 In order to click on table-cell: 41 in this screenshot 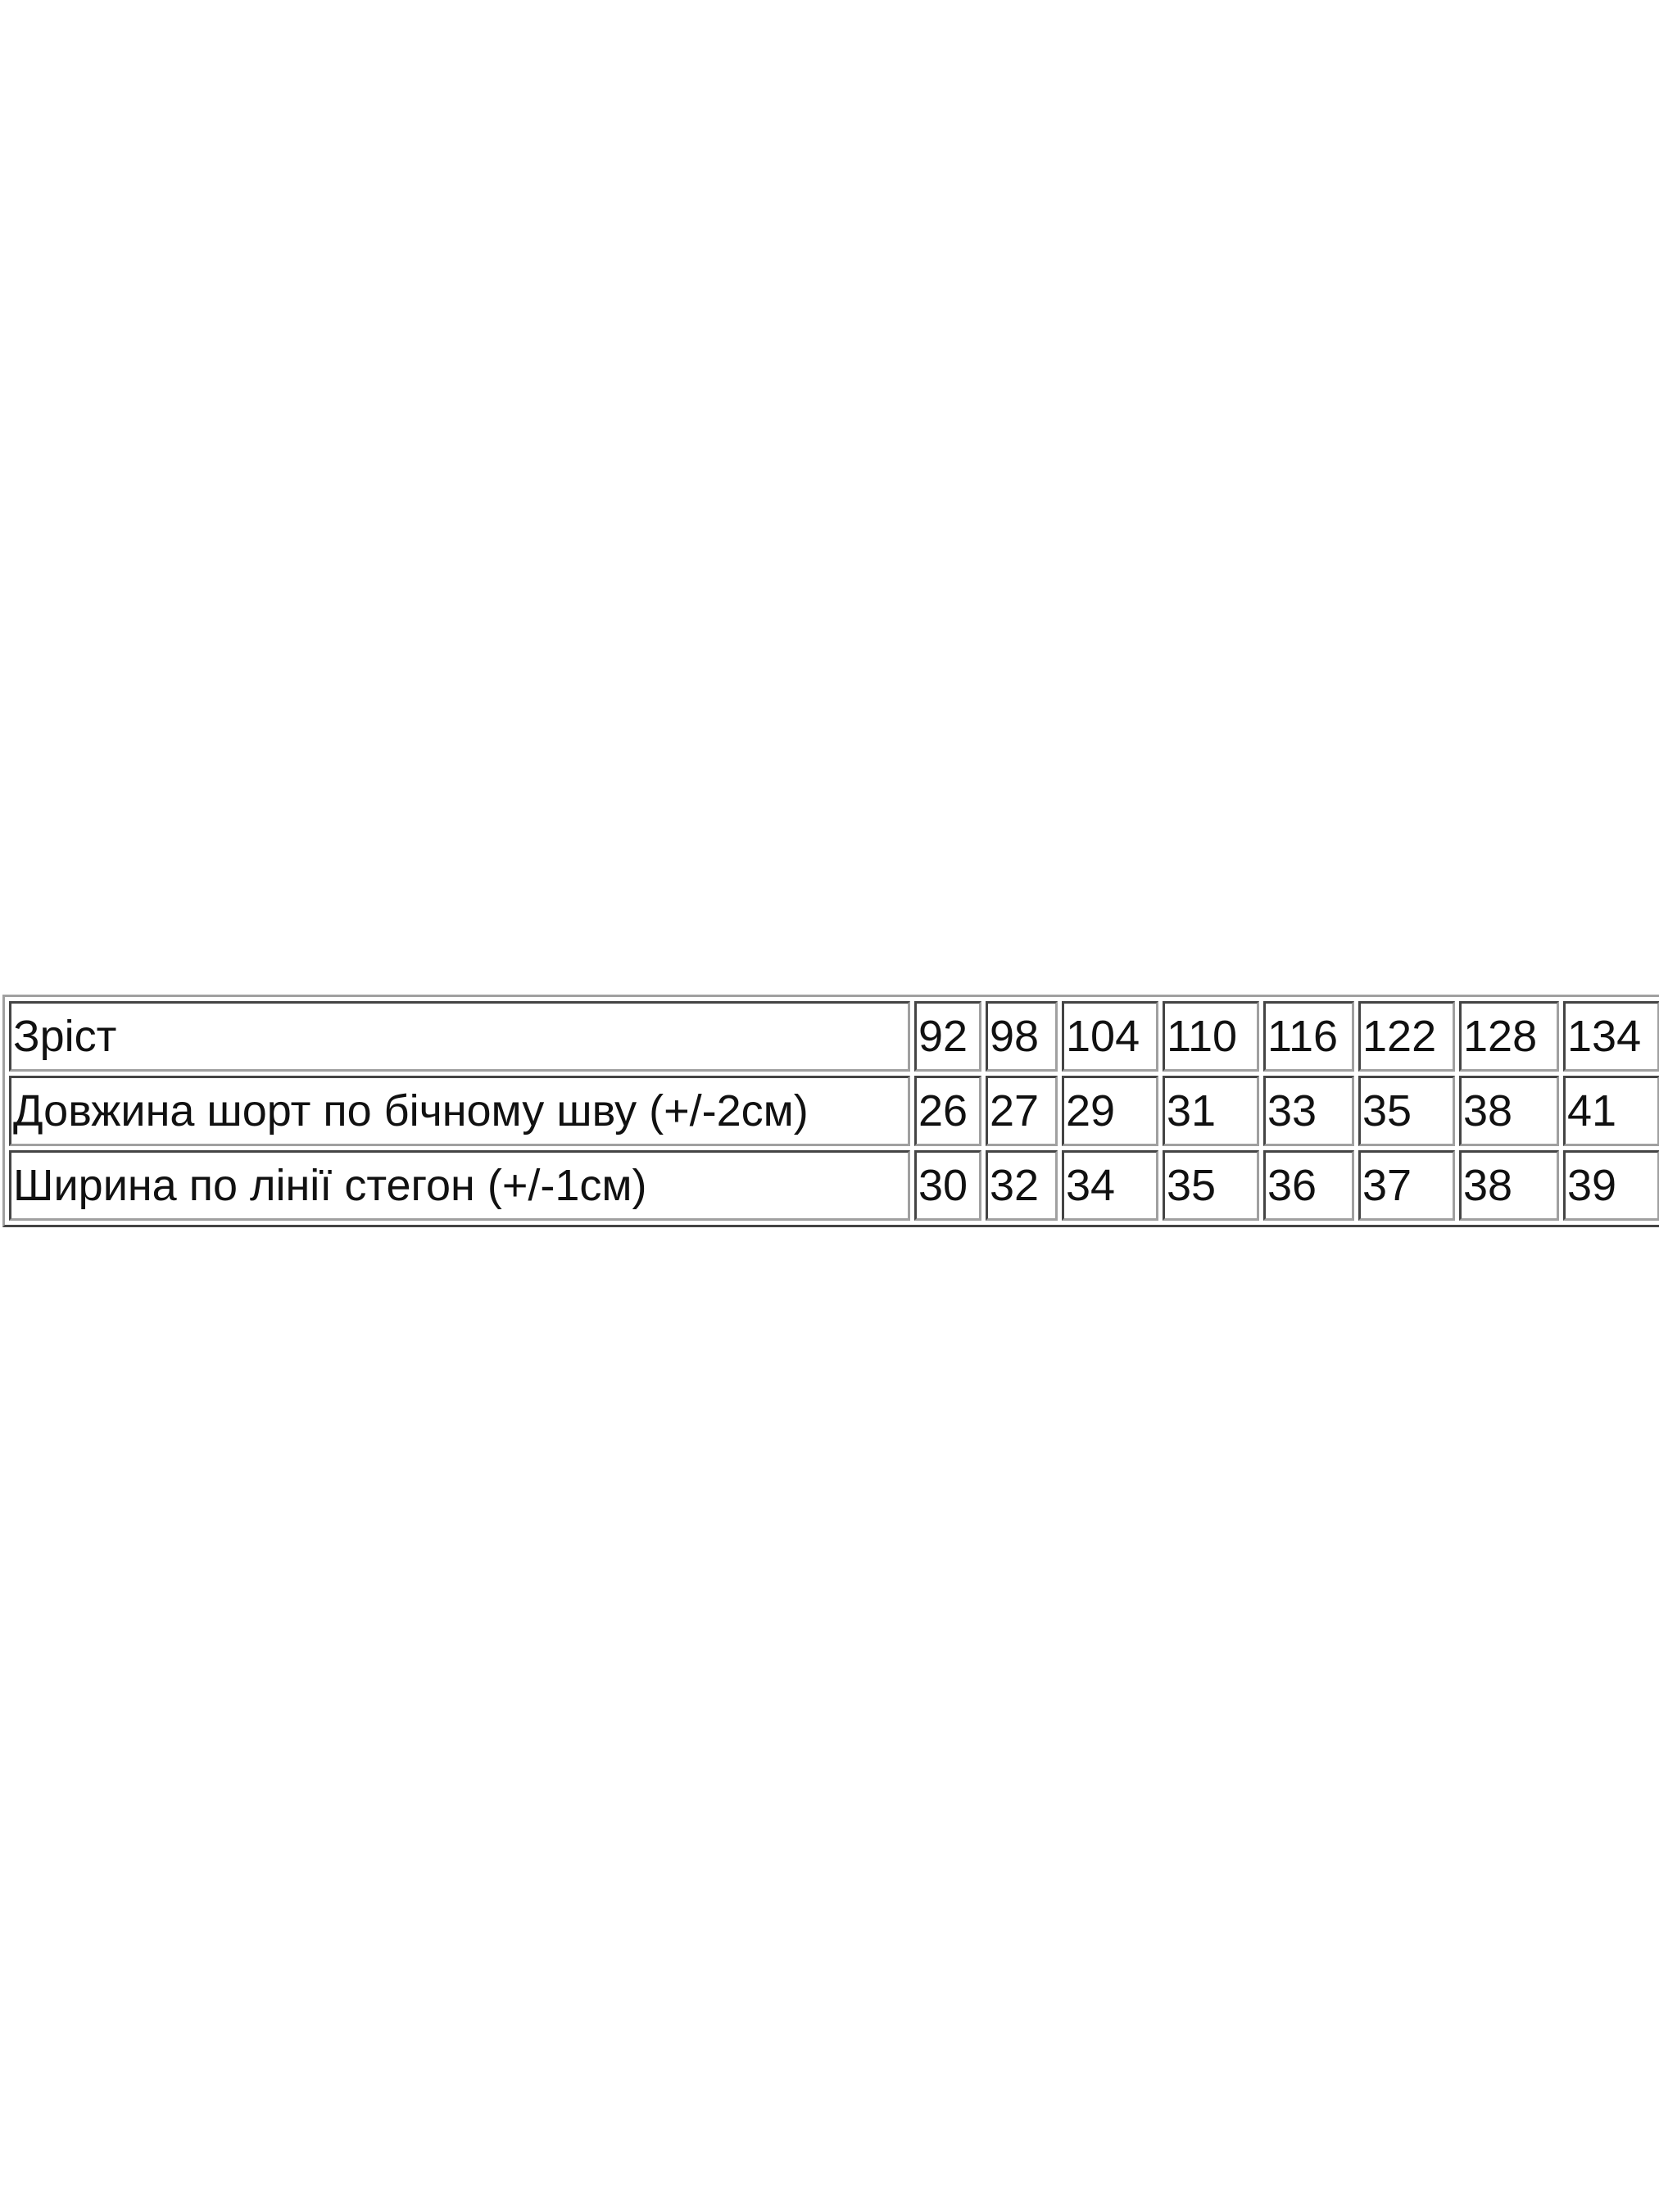, I will do `click(1611, 1111)`.